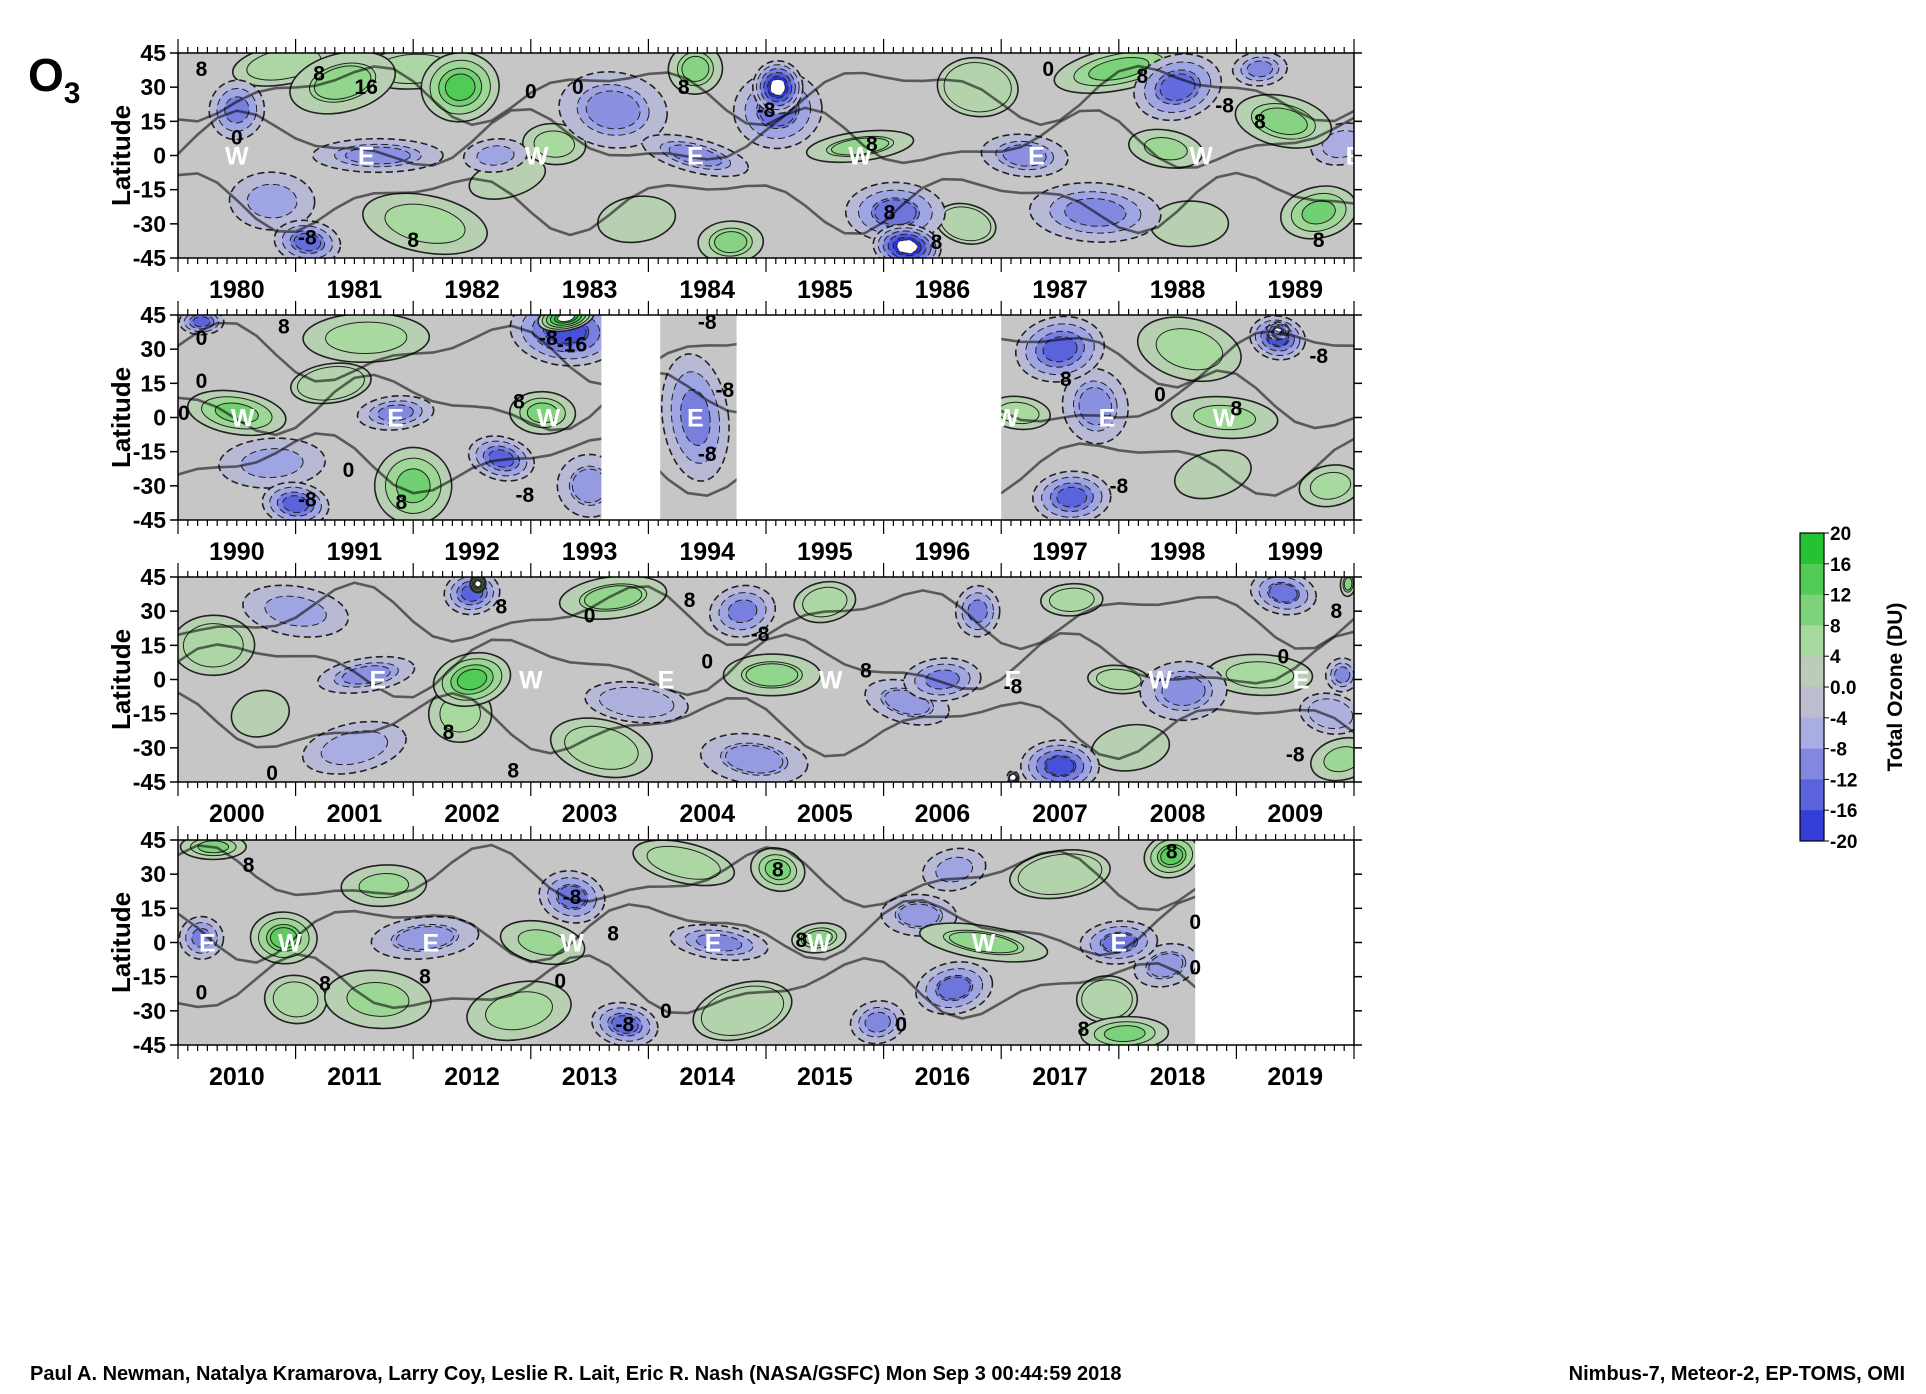 This screenshot has width=1926, height=1394. Describe the element at coordinates (1840, 534) in the screenshot. I see `colorbar-tick-label: 20` at that location.